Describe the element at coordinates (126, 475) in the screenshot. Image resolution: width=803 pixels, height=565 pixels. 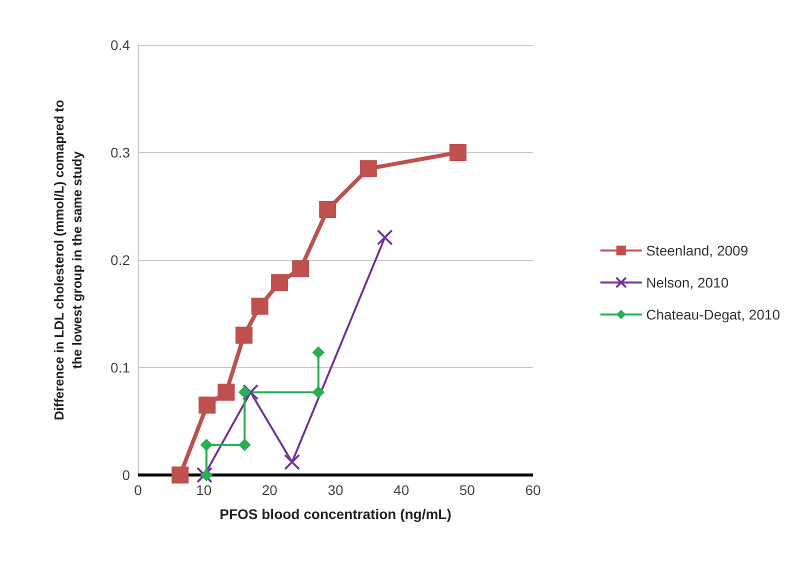
I see `y-tick-label: 0` at that location.